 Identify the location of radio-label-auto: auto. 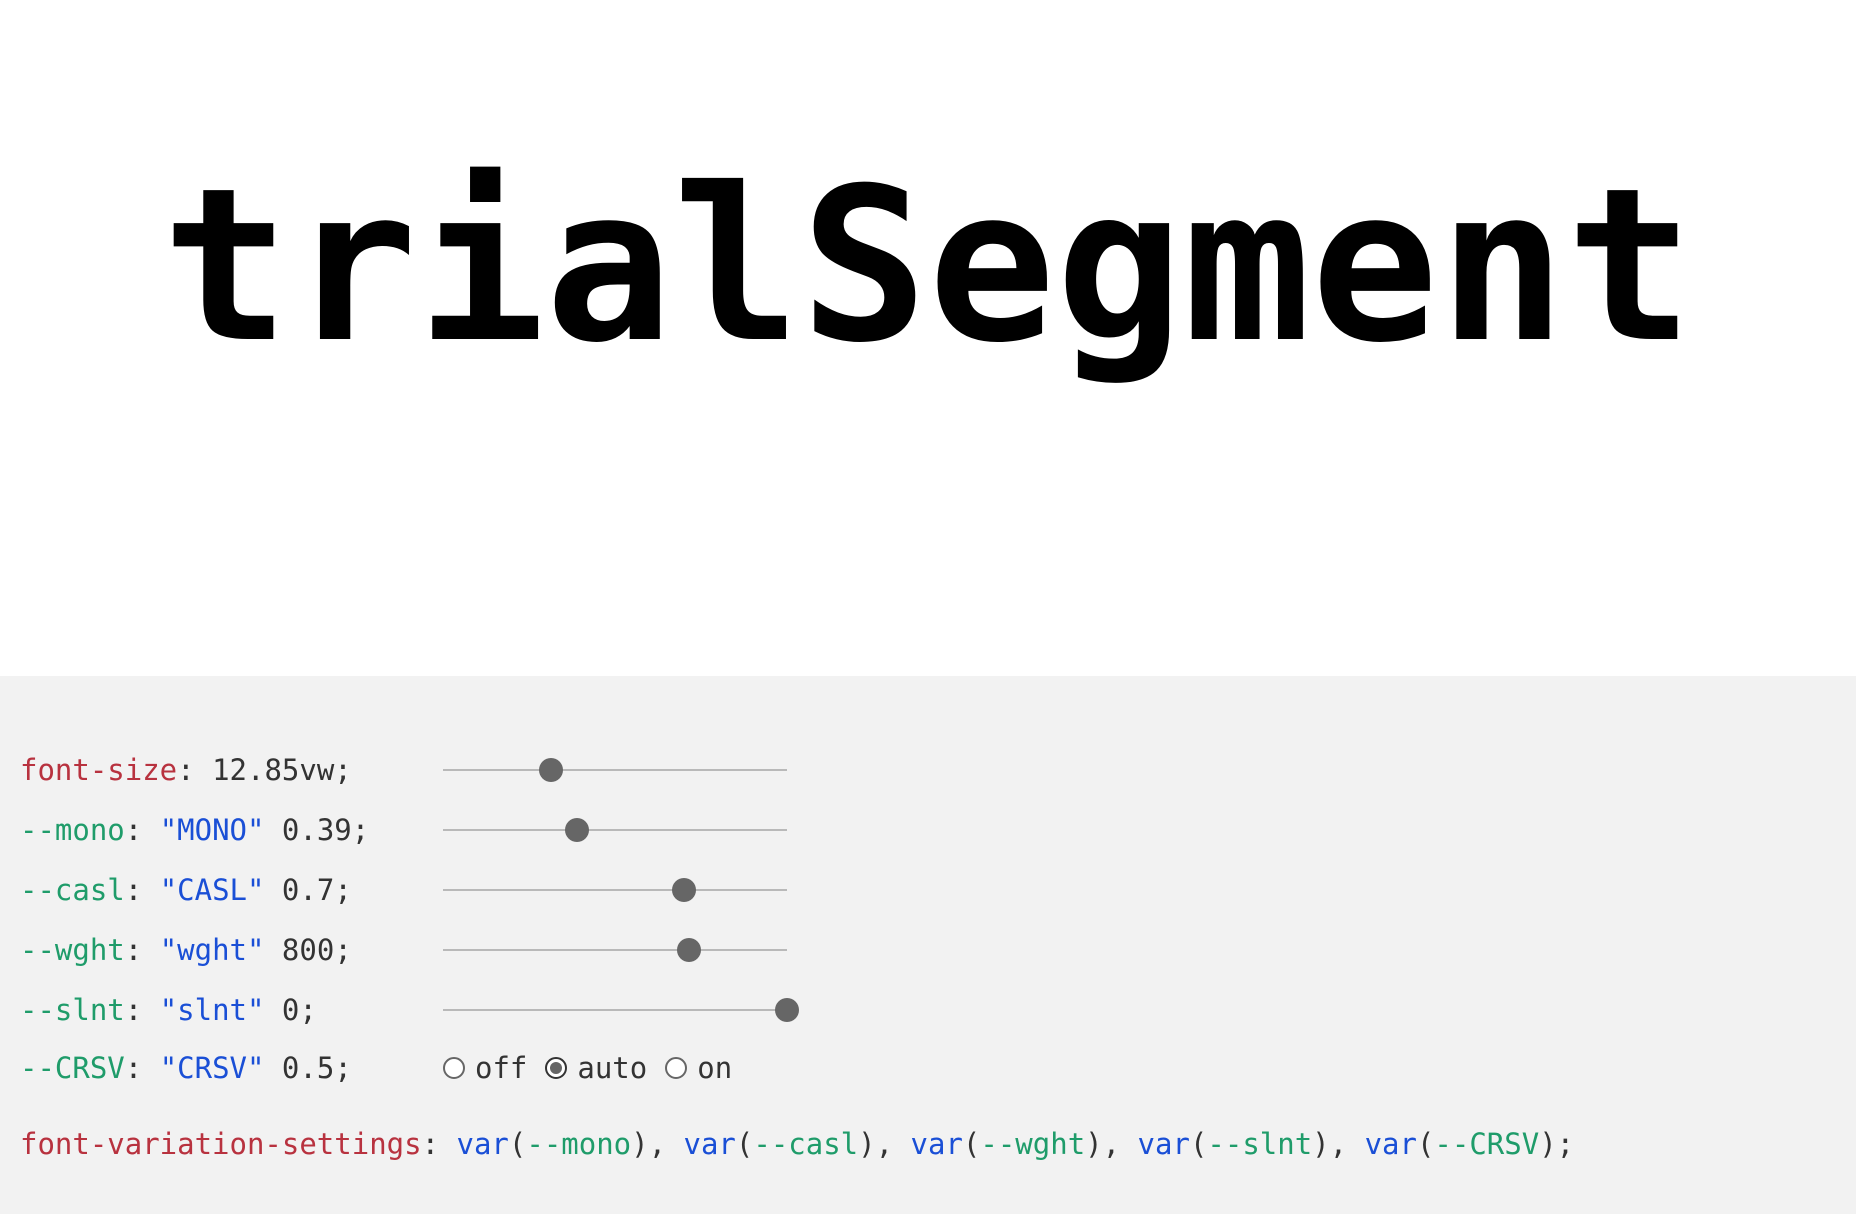
(612, 1068).